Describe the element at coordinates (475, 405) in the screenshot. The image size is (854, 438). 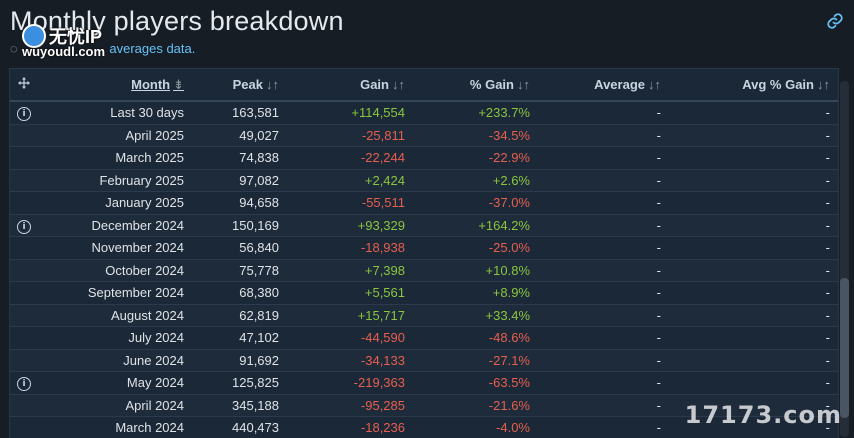
I see `pct-gain-cell: -21.6%` at that location.